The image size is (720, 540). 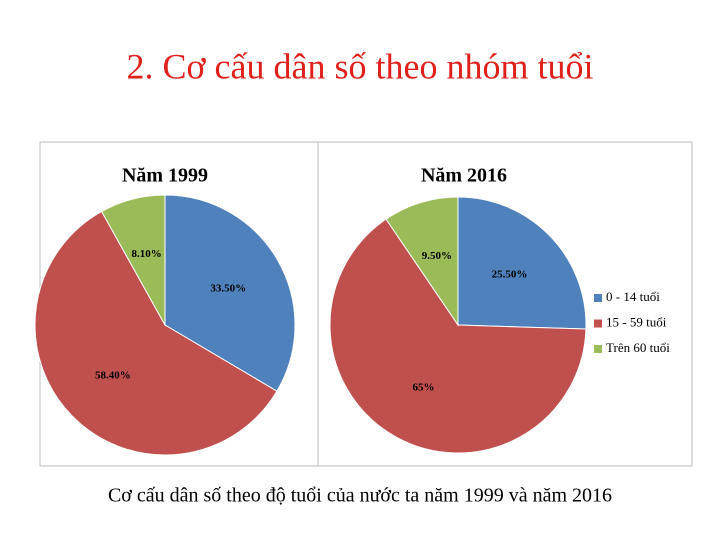 I want to click on legend-label: 0 - 14 tuổi, so click(x=633, y=296).